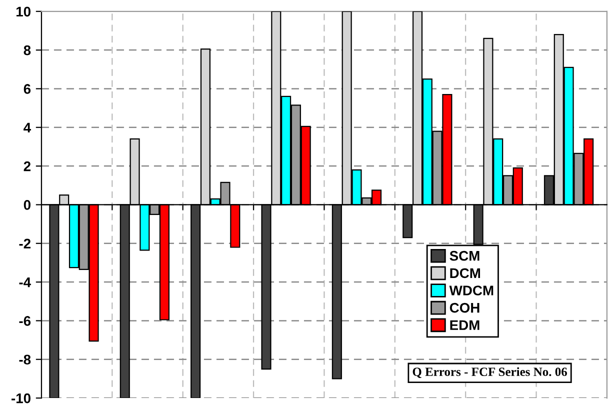 This screenshot has height=407, width=610. What do you see at coordinates (465, 255) in the screenshot?
I see `legend-label: SCM` at bounding box center [465, 255].